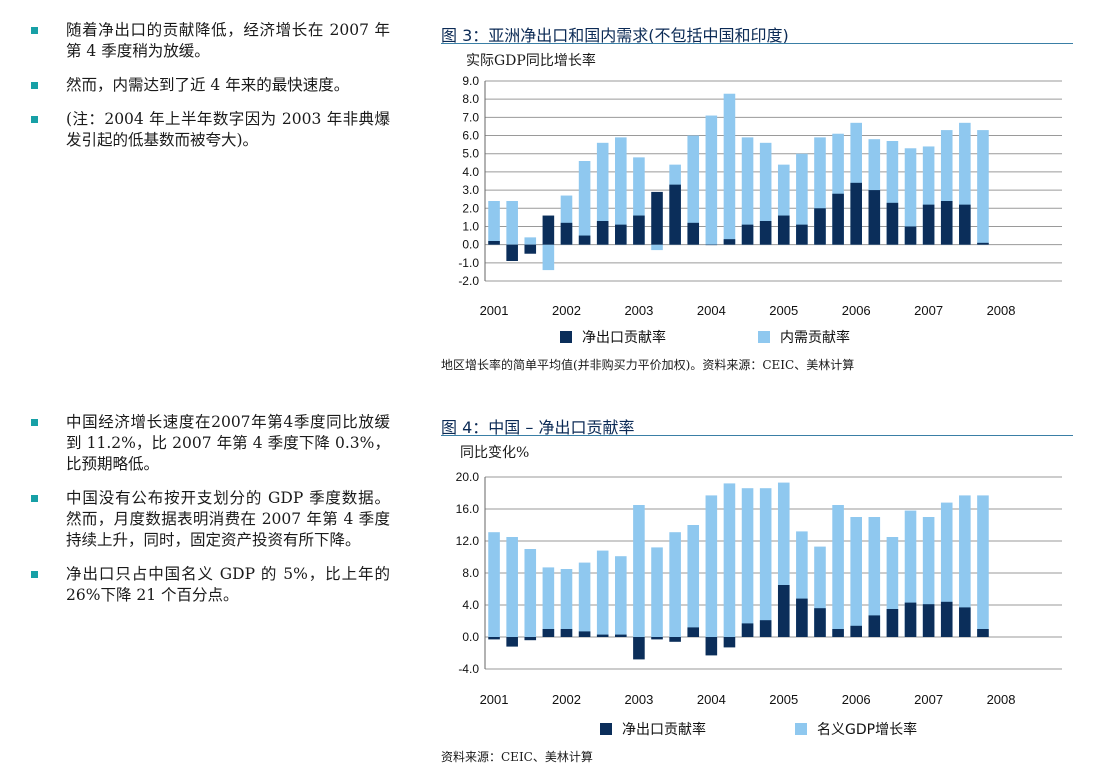 The image size is (1103, 779). I want to click on section1-bullet-text: 然而，内需达到了近 4 年来的最快速度。, so click(208, 85).